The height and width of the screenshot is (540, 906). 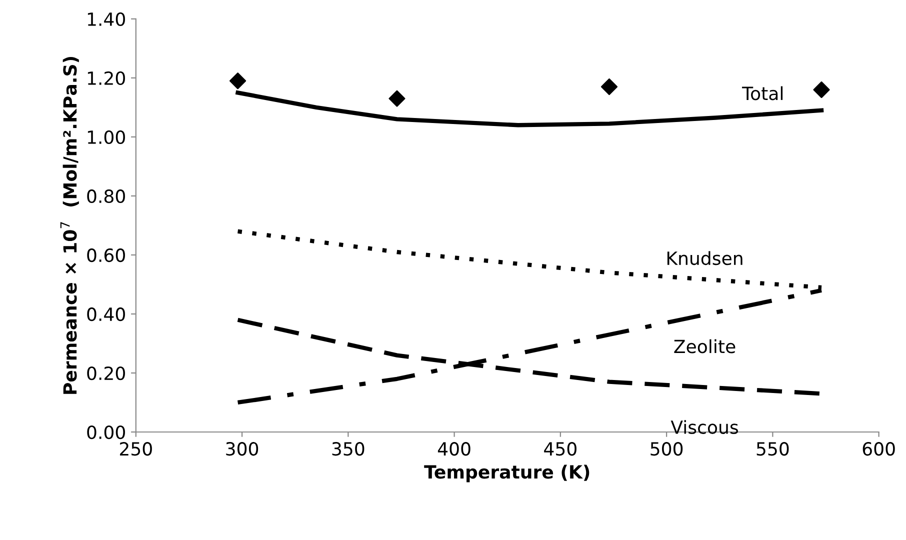 What do you see at coordinates (242, 449) in the screenshot?
I see `x-tick-label: 300` at bounding box center [242, 449].